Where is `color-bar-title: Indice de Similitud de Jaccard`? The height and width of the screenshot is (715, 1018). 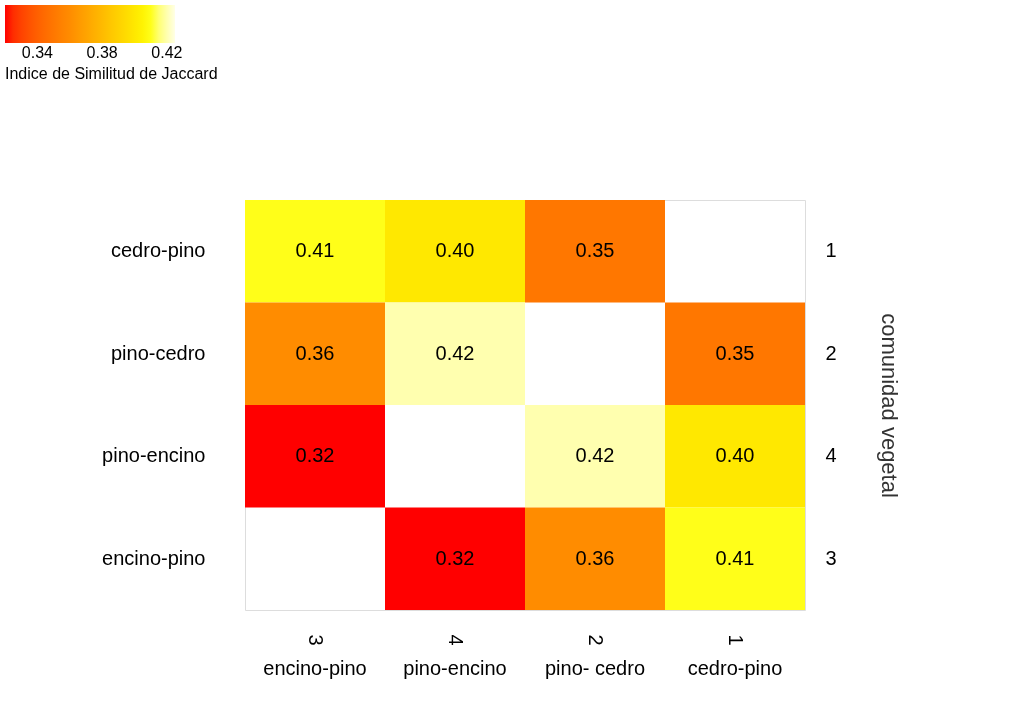
color-bar-title: Indice de Similitud de Jaccard is located at coordinates (111, 73).